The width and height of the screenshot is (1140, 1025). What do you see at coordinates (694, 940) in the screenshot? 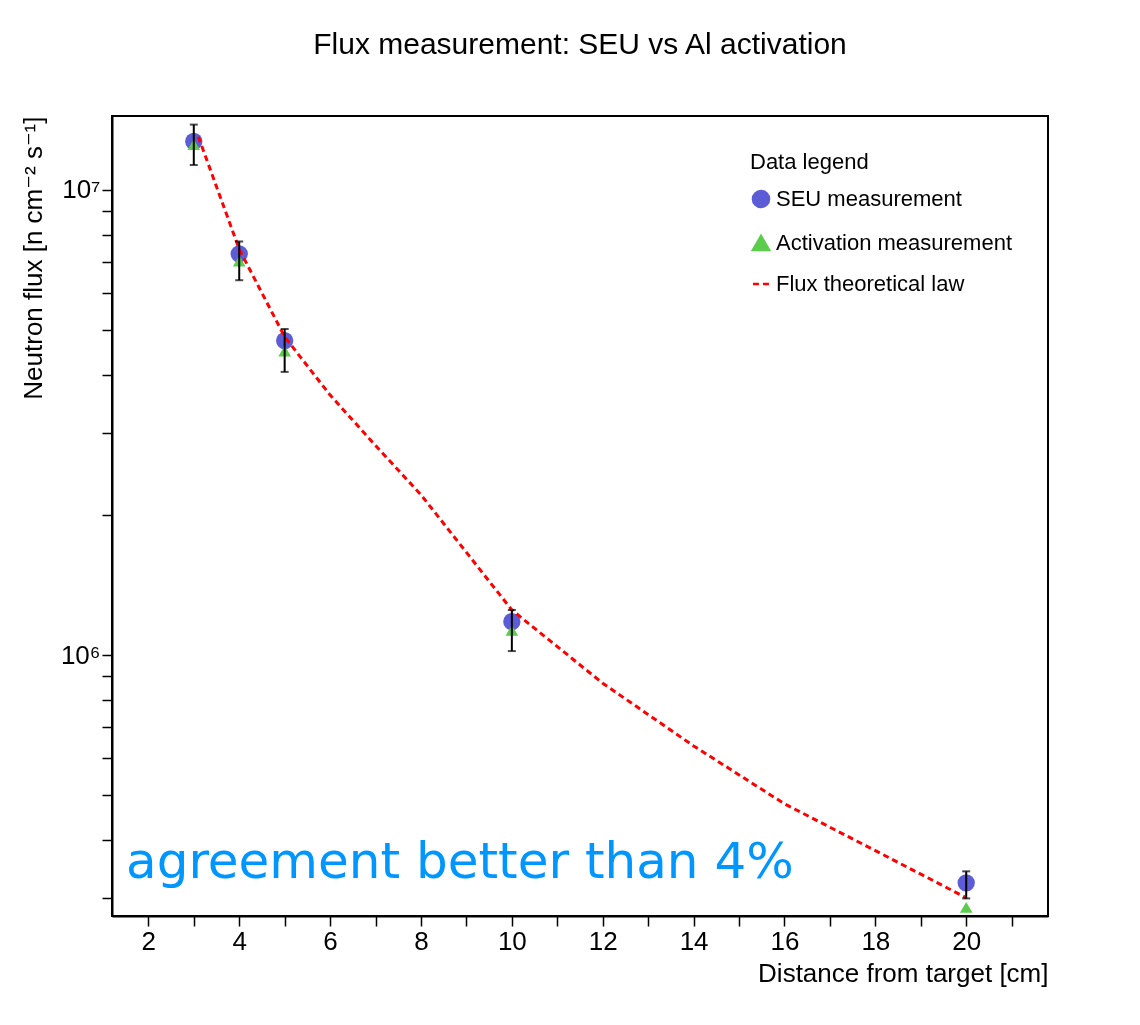
I see `x-tick-label: 14` at bounding box center [694, 940].